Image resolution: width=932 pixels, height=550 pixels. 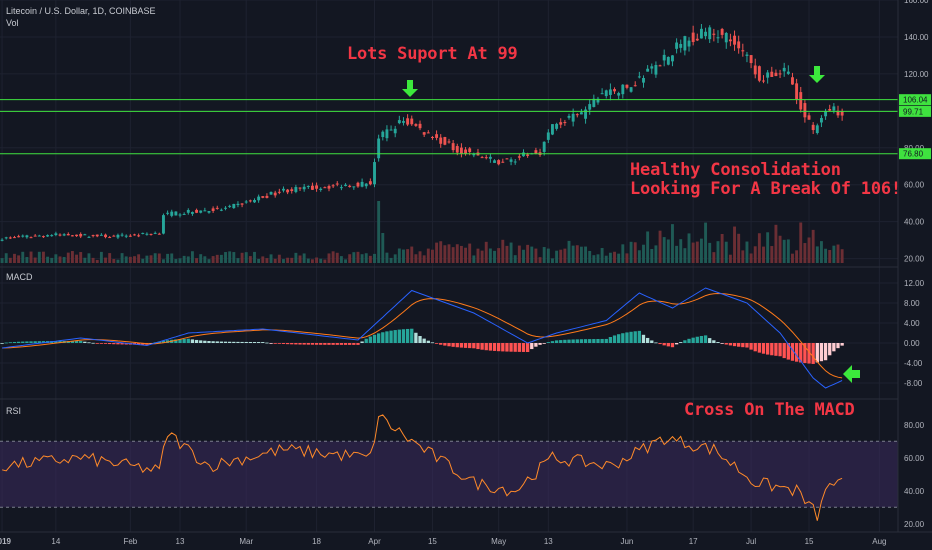 I want to click on time-tick-13: 15, so click(x=809, y=541).